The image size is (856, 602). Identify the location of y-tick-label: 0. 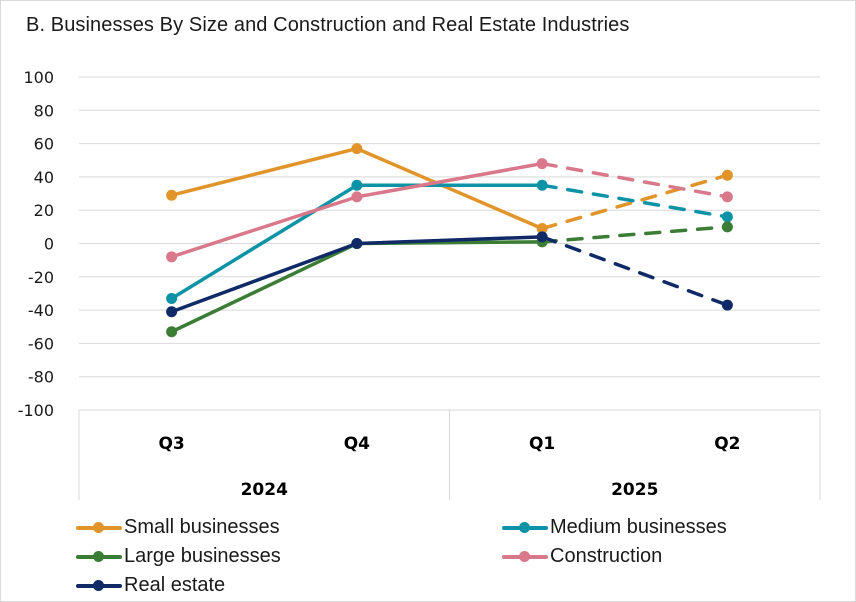
(49, 244).